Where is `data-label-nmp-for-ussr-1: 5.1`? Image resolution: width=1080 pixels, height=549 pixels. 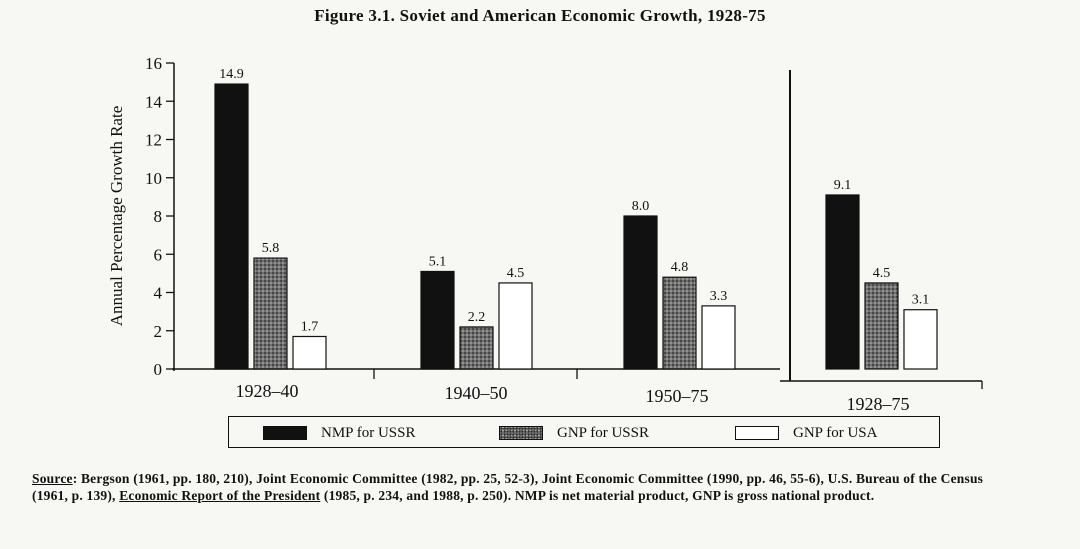 data-label-nmp-for-ussr-1: 5.1 is located at coordinates (438, 261).